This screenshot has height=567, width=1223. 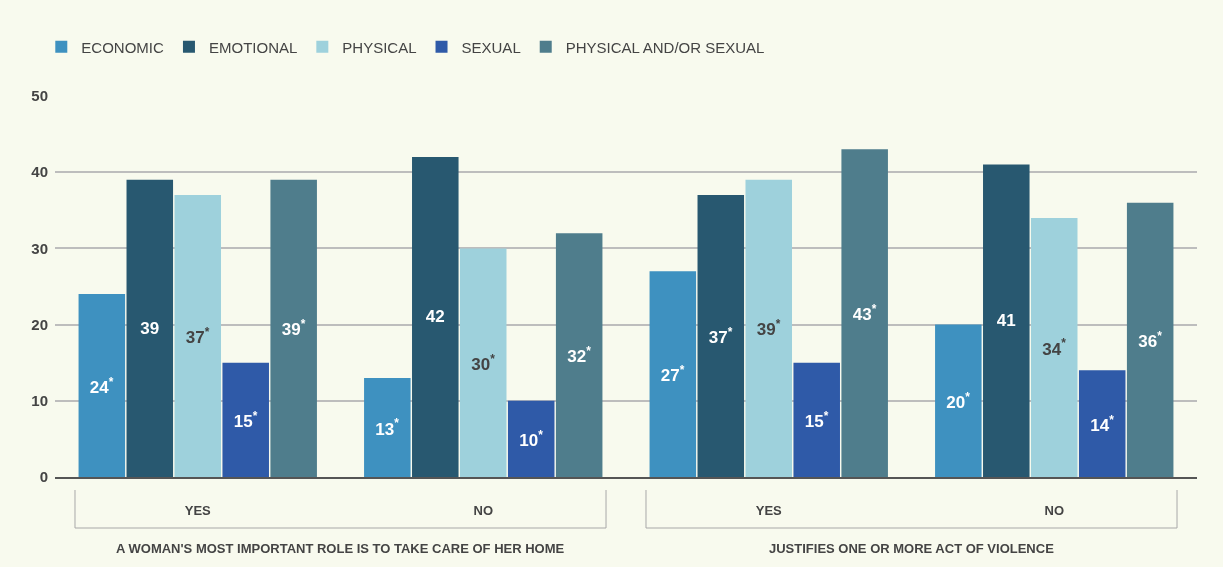 I want to click on data-label: 13$^{*}$, so click(x=387, y=427).